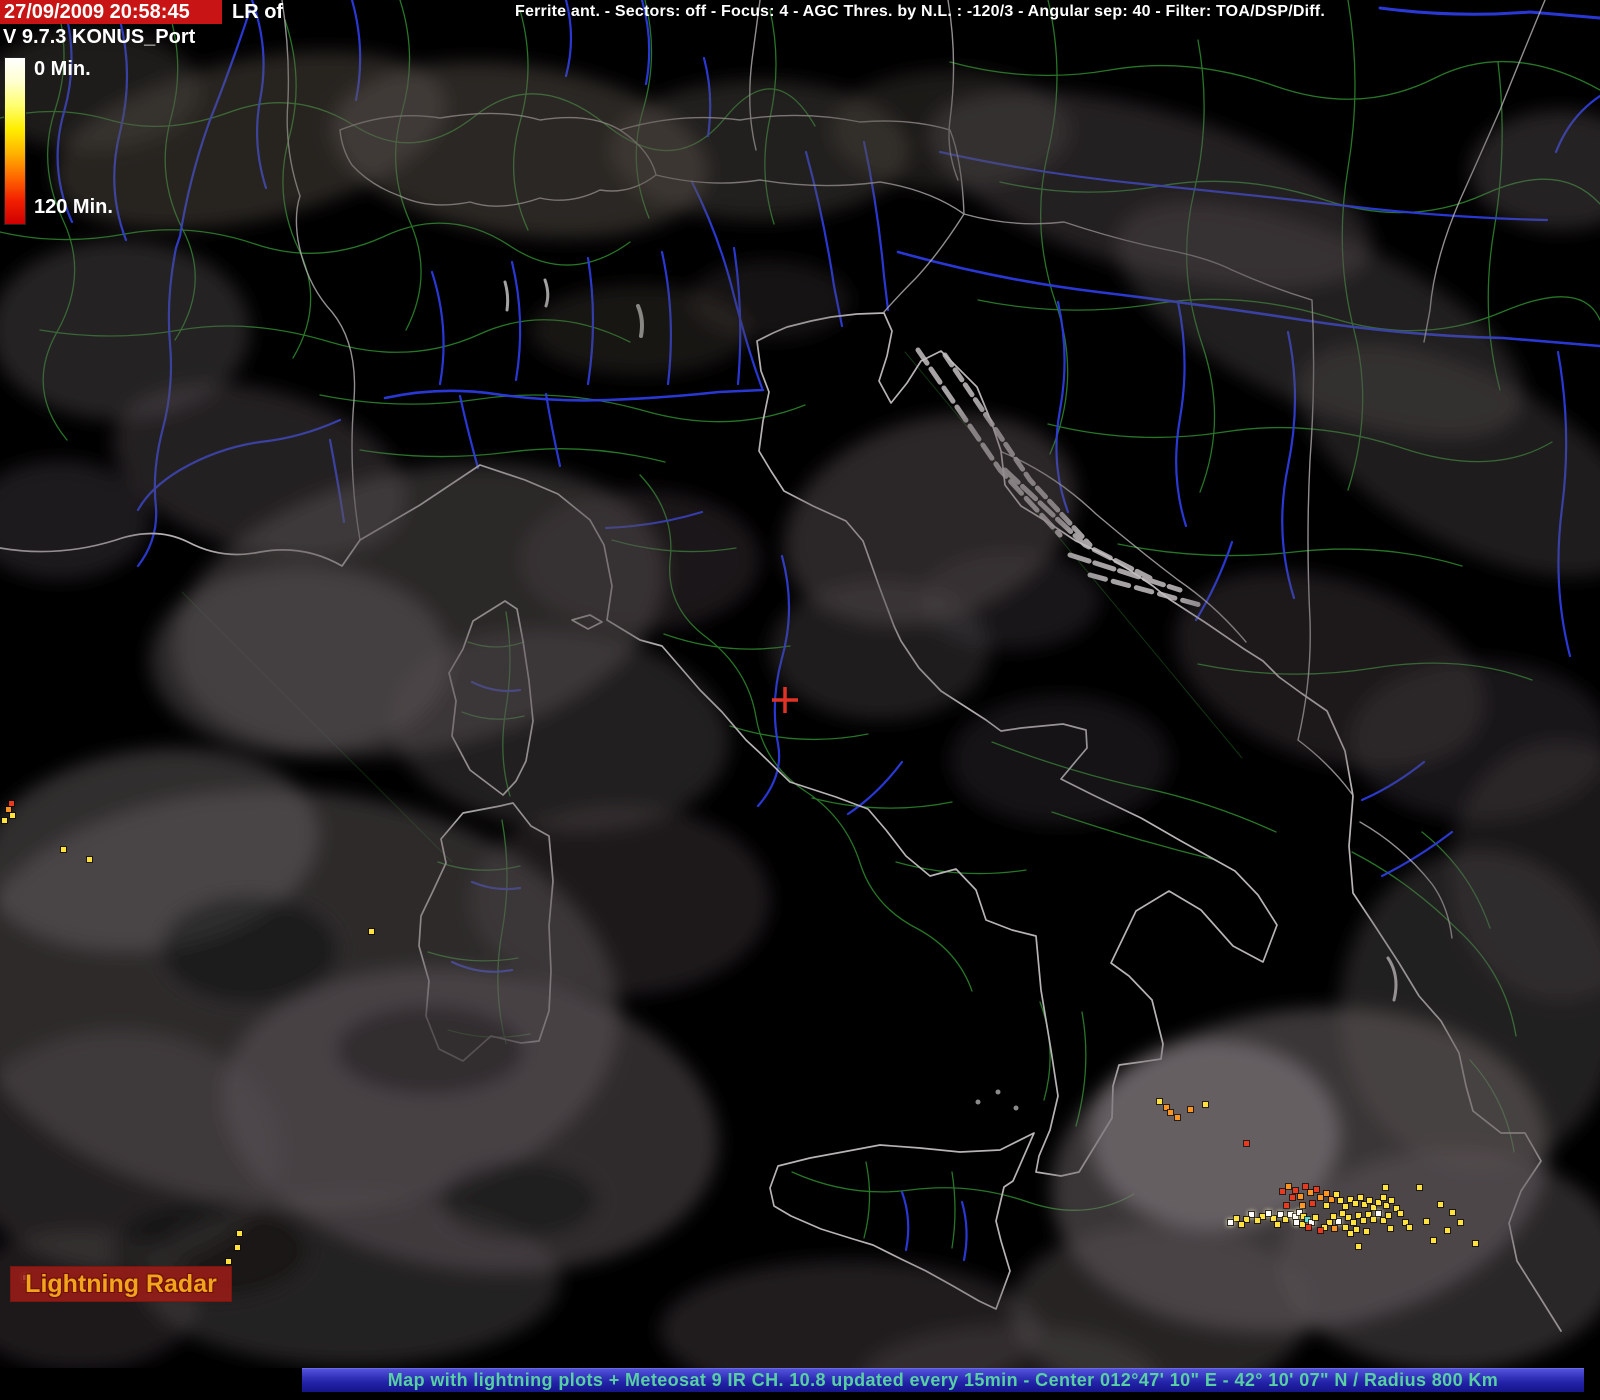  Describe the element at coordinates (785, 700) in the screenshot. I see `center-marker` at that location.